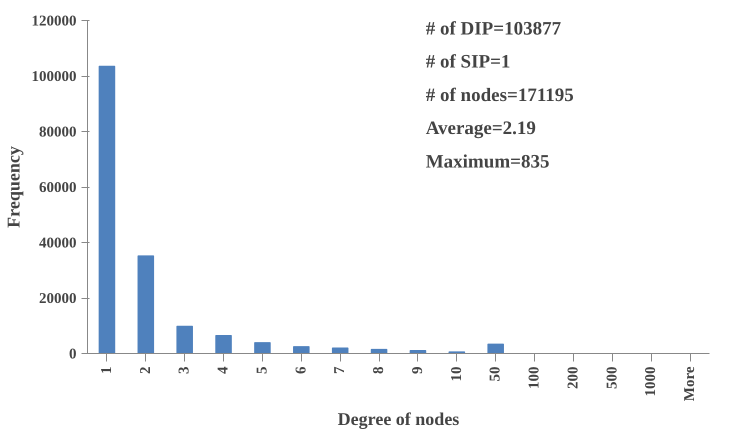 Image resolution: width=729 pixels, height=432 pixels. Describe the element at coordinates (57, 188) in the screenshot. I see `y-tick-label: 60000` at that location.